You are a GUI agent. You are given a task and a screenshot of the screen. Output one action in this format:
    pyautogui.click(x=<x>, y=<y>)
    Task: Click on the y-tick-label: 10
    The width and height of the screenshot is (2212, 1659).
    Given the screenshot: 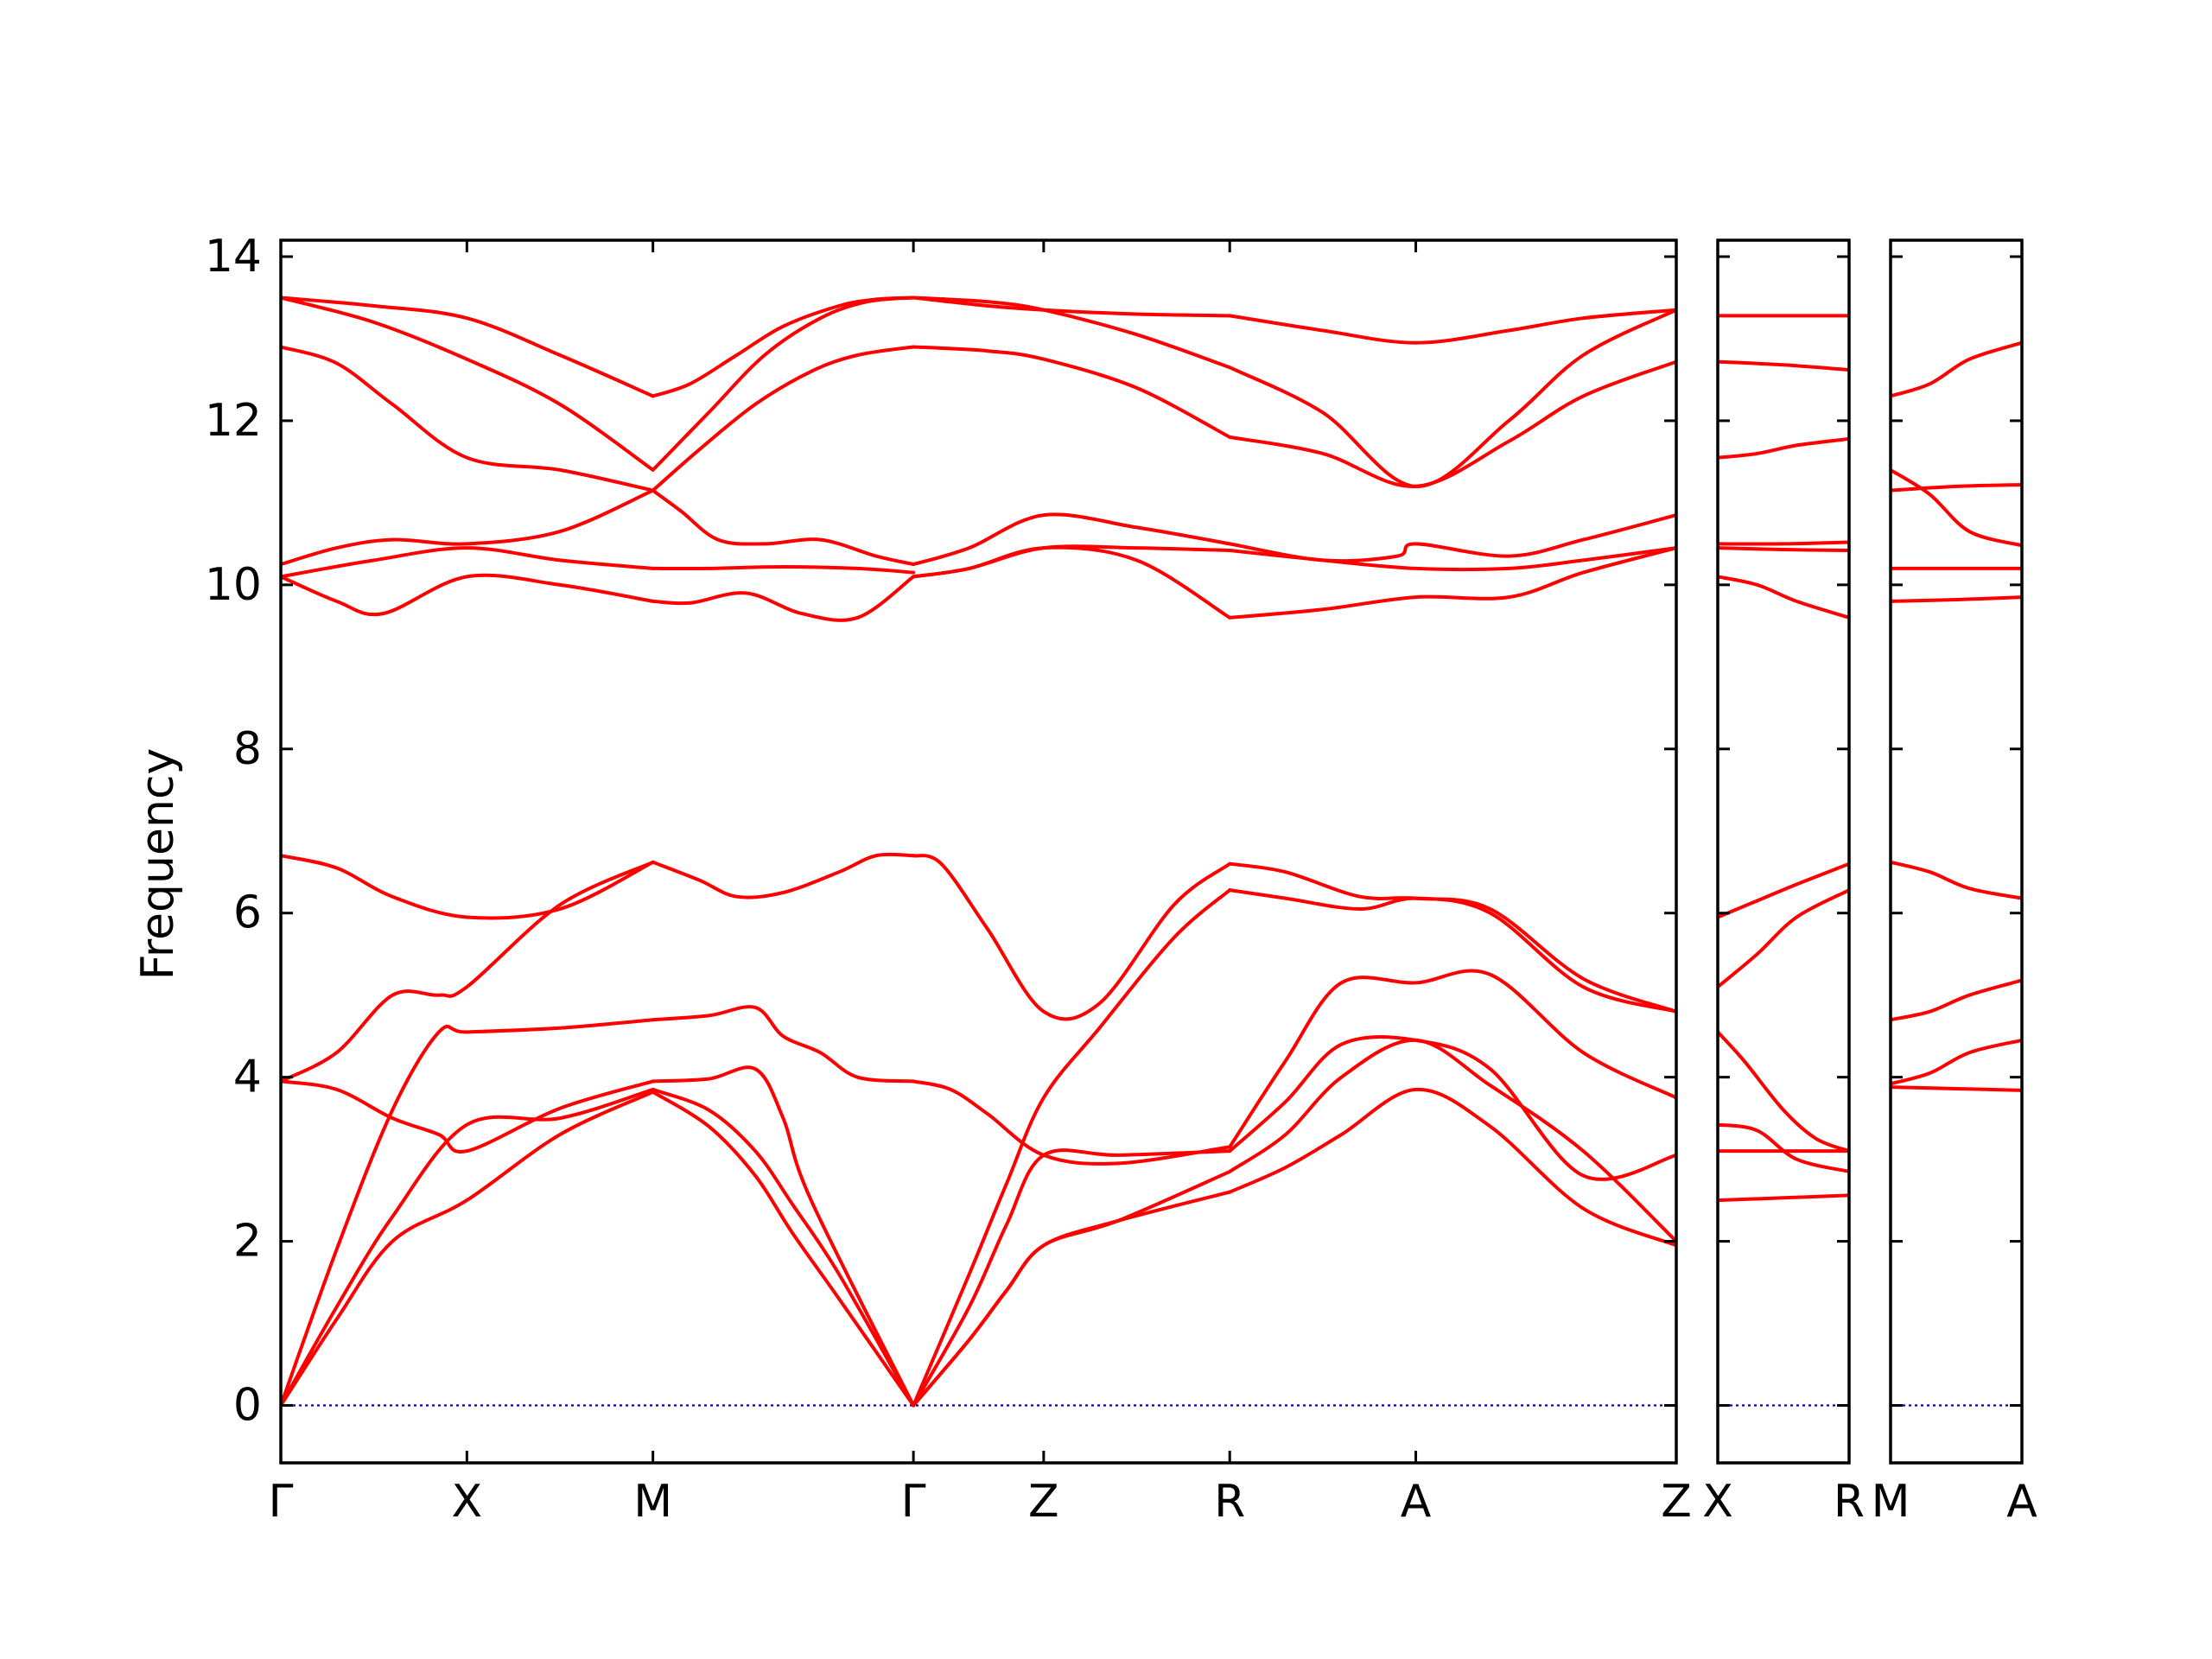 What is the action you would take?
    pyautogui.click(x=233, y=585)
    